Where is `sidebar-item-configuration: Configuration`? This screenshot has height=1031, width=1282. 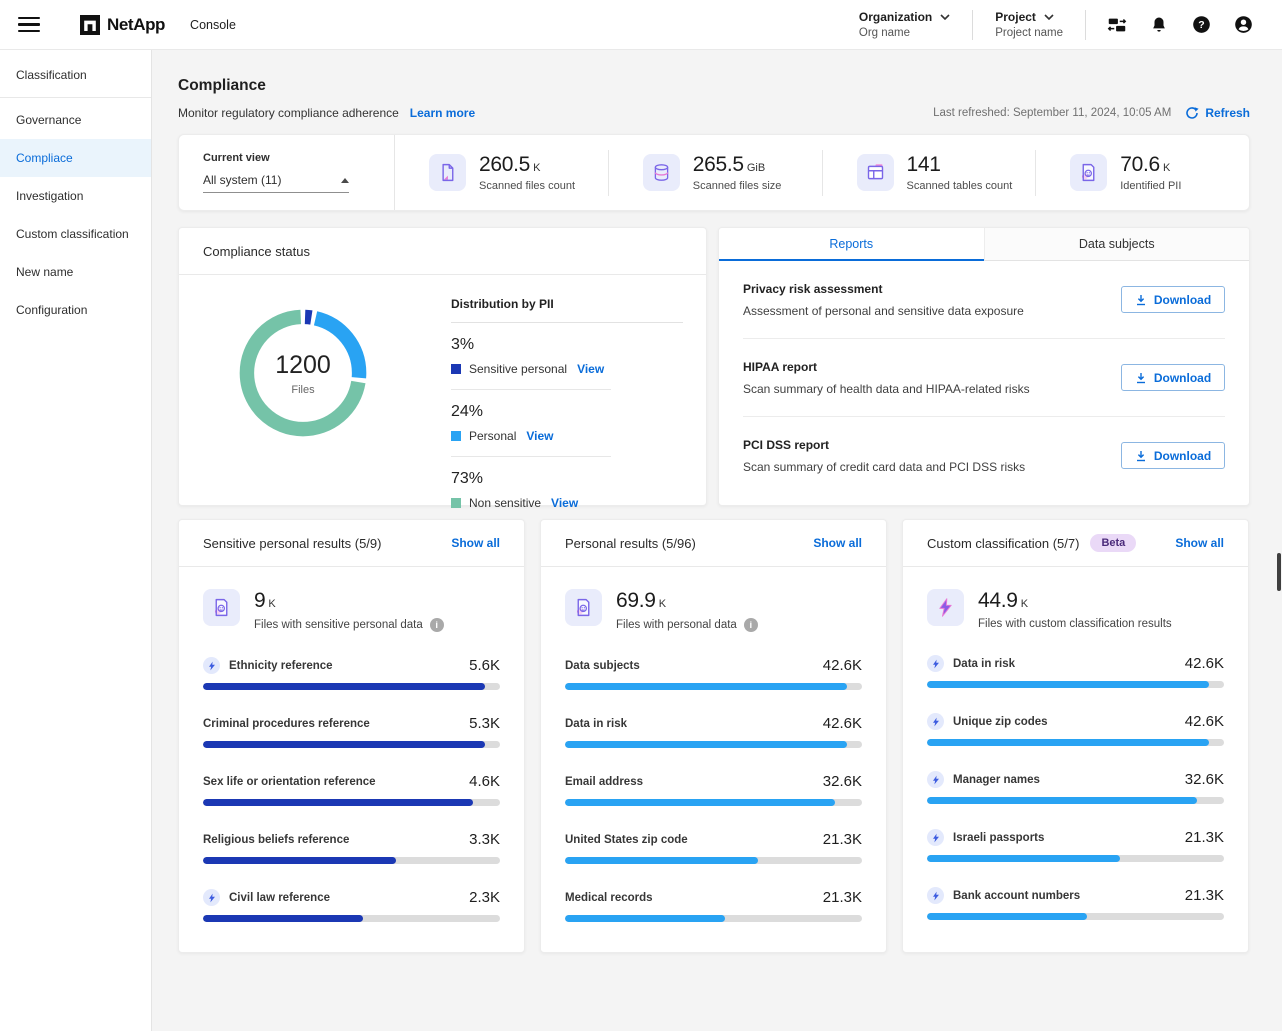
sidebar-item-configuration: Configuration is located at coordinates (52, 310).